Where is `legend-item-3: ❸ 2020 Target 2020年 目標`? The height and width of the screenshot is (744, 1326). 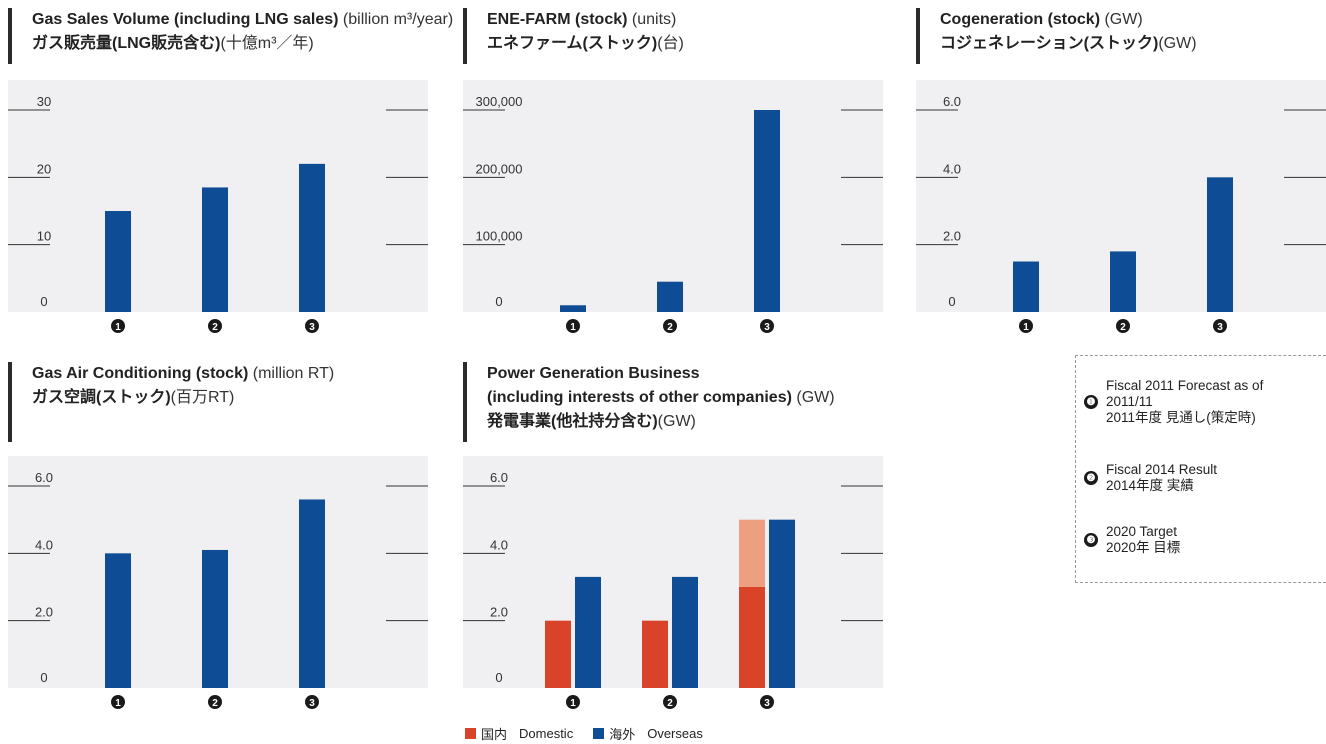
legend-item-3: ❸ 2020 Target 2020年 目標 is located at coordinates (1132, 540).